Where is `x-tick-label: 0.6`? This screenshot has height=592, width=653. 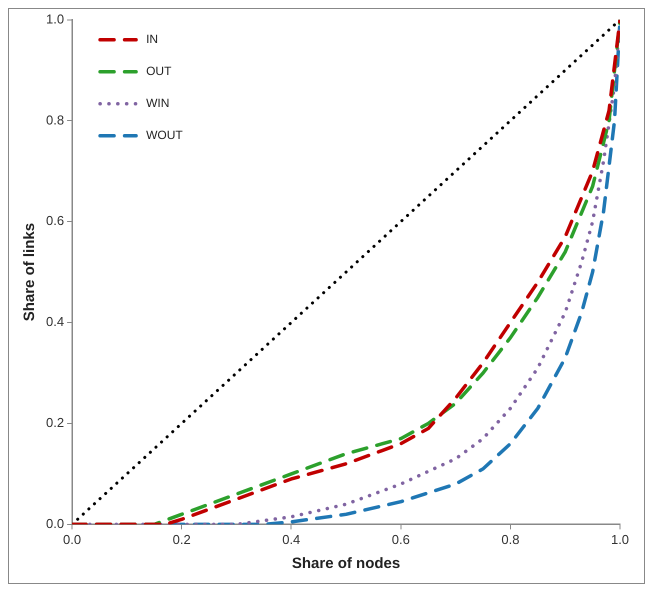
x-tick-label: 0.6 is located at coordinates (401, 539).